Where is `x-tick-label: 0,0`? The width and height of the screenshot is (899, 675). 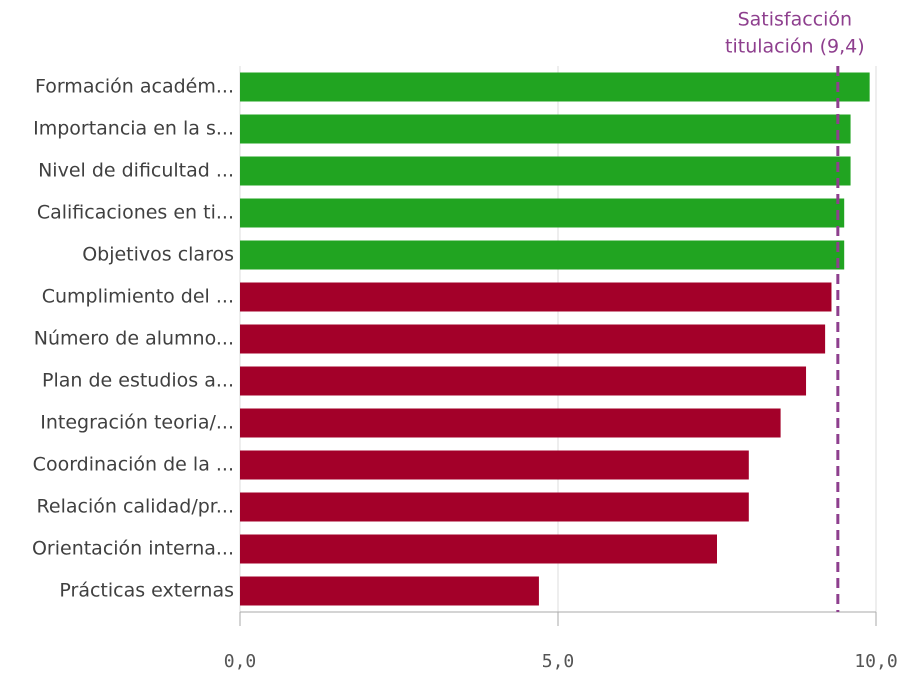 x-tick-label: 0,0 is located at coordinates (240, 661).